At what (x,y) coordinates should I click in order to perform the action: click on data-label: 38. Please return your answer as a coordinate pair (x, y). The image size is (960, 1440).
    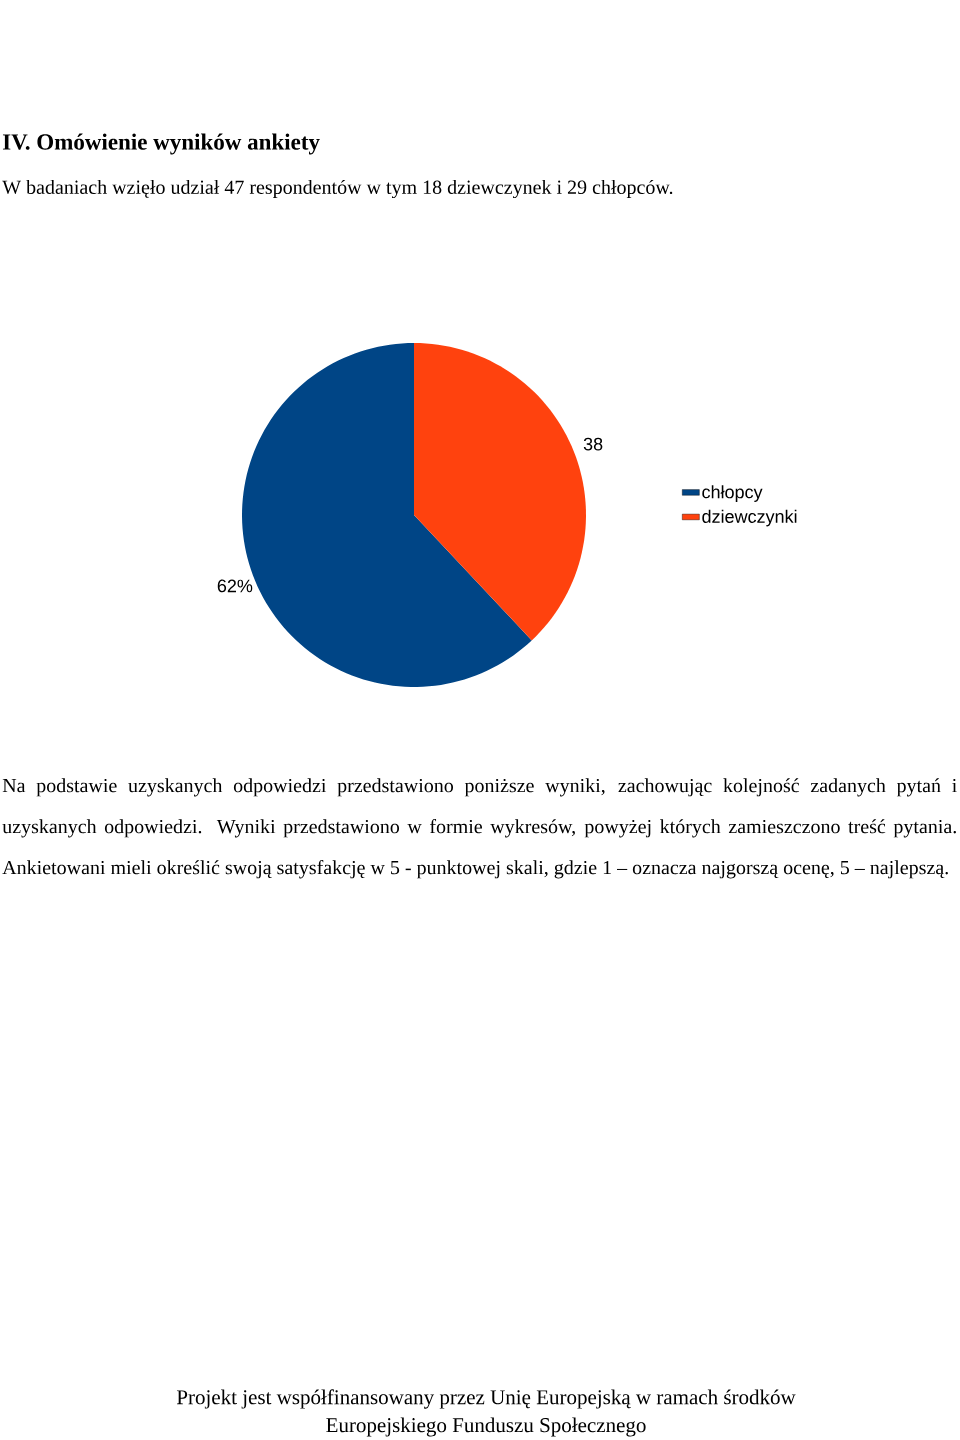
    Looking at the image, I should click on (593, 444).